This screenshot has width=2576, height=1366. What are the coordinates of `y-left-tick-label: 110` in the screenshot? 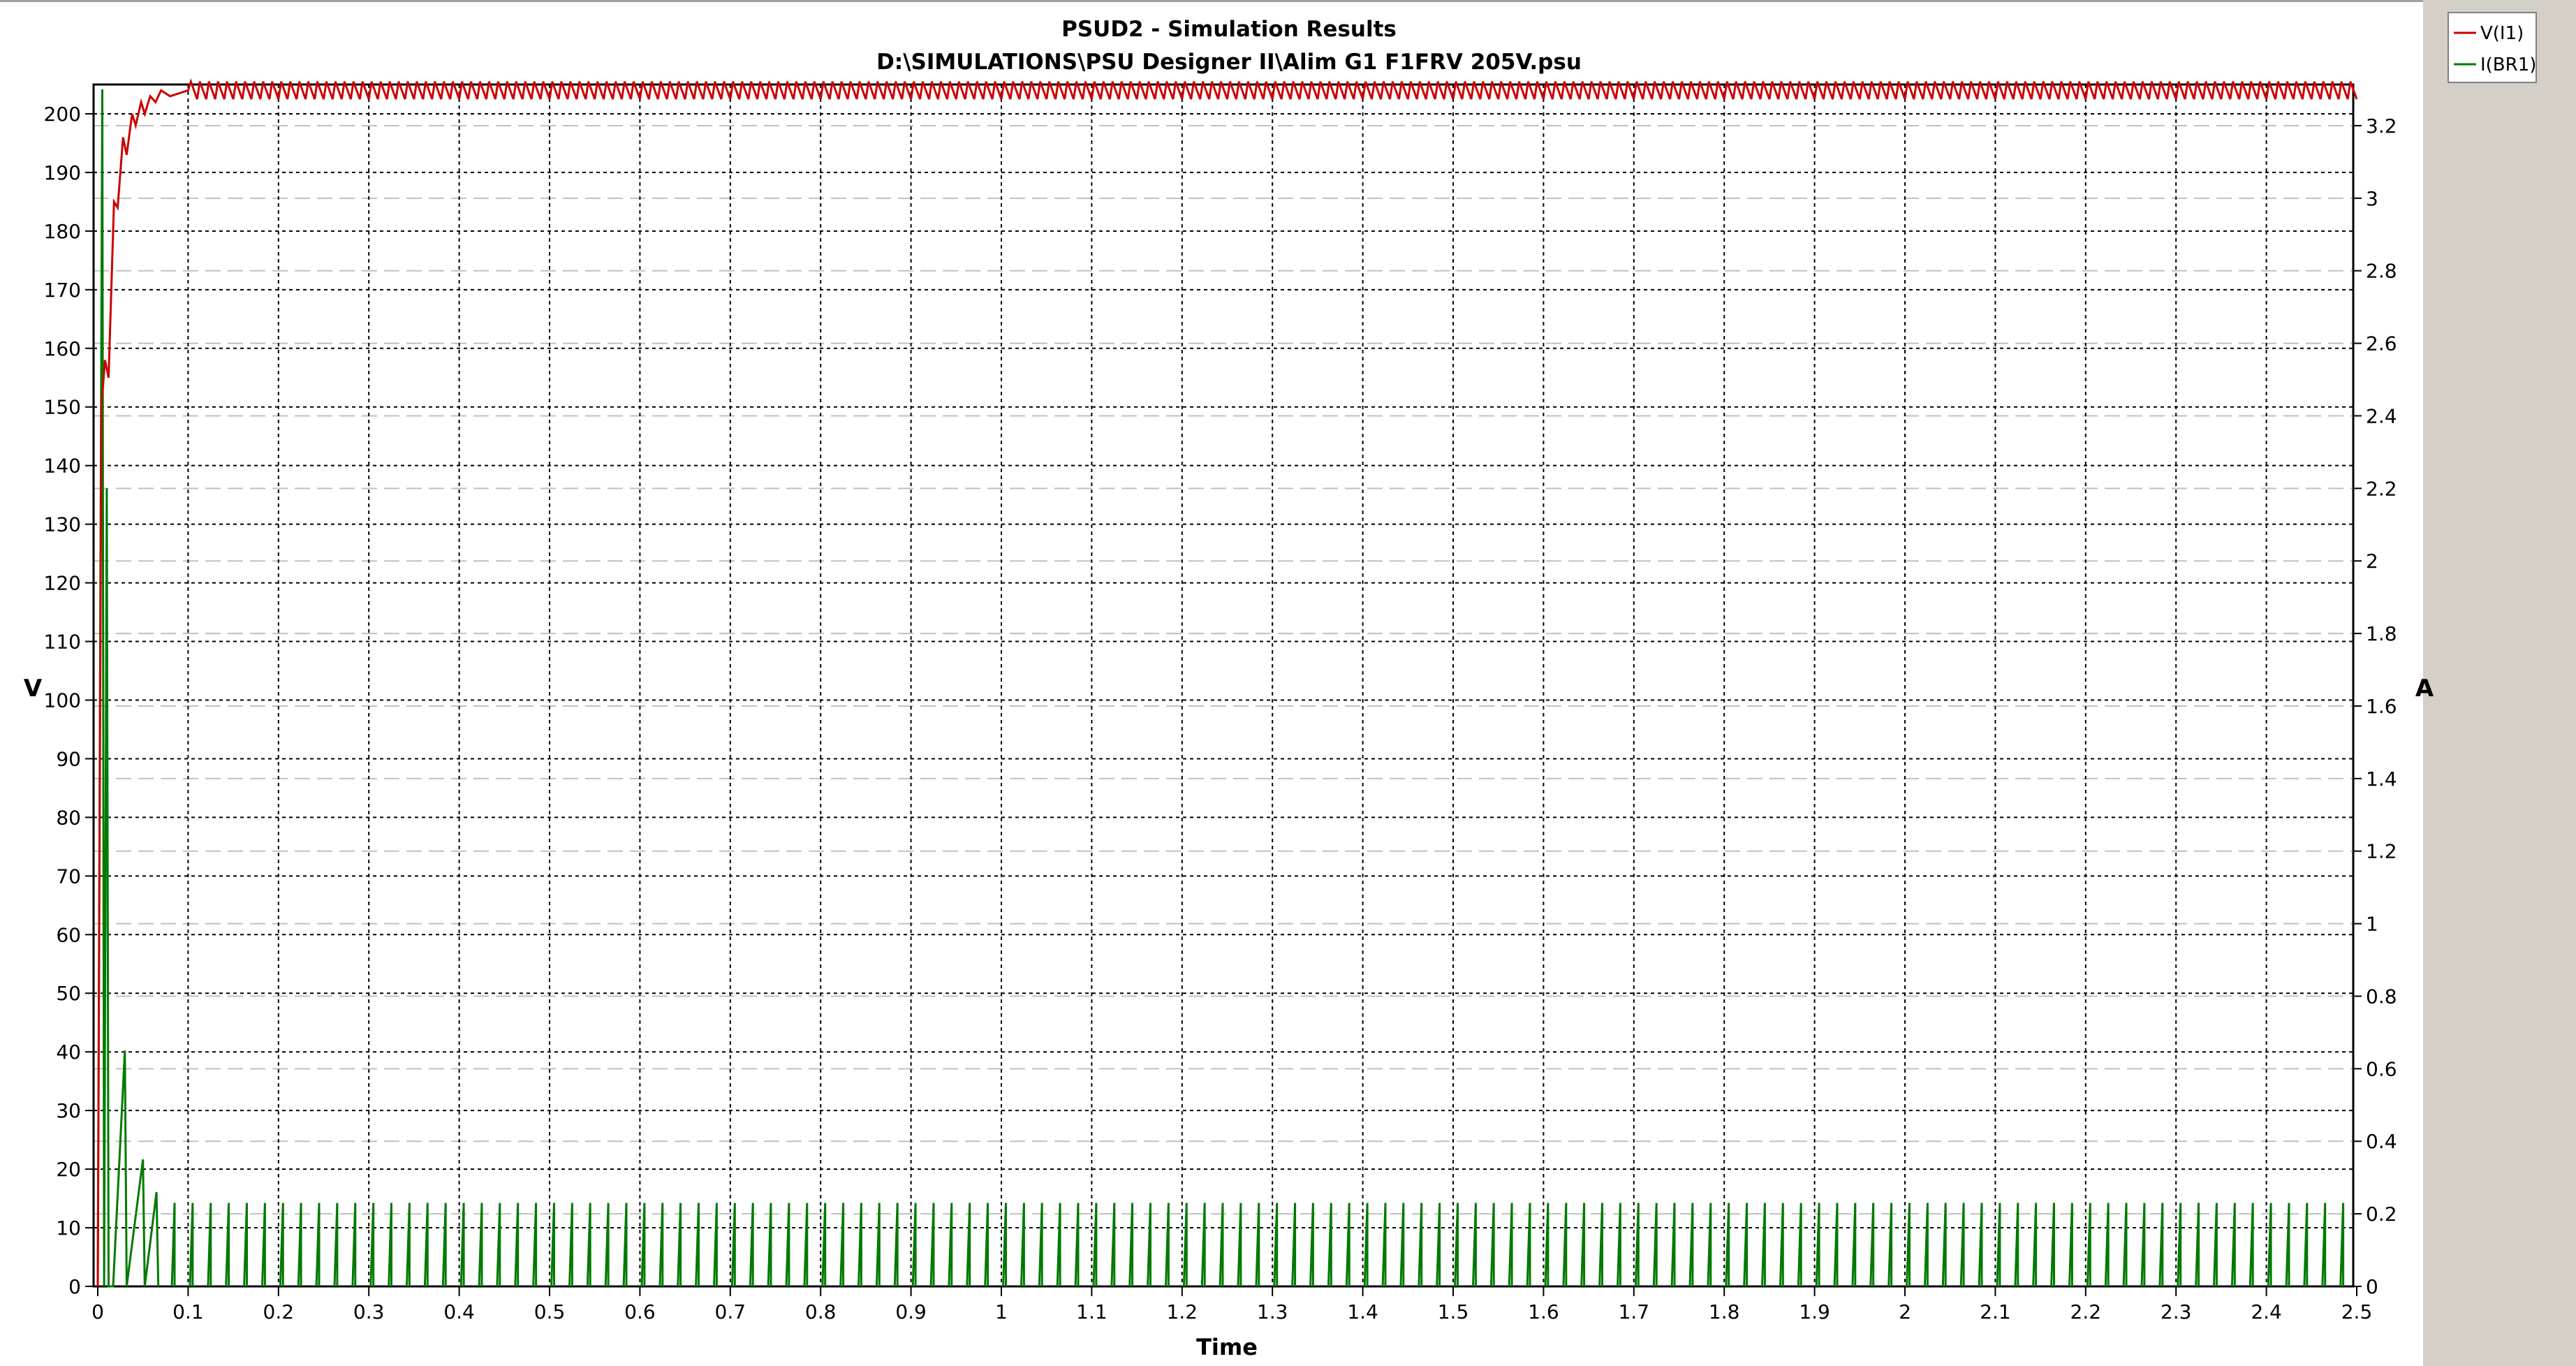 It's located at (62, 643).